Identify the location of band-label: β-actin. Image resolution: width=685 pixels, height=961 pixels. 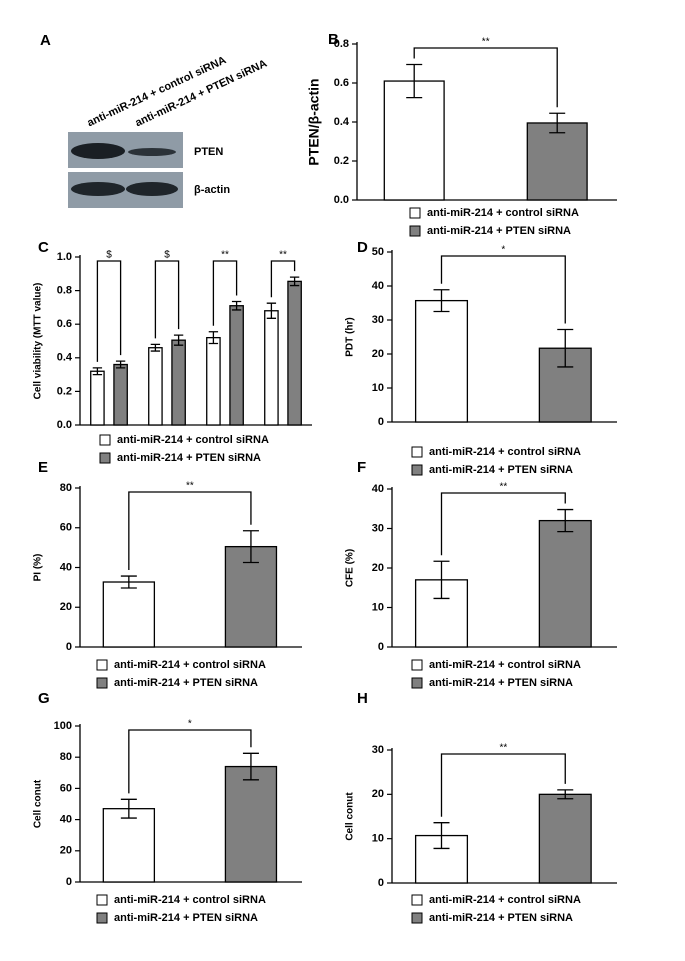
(212, 190).